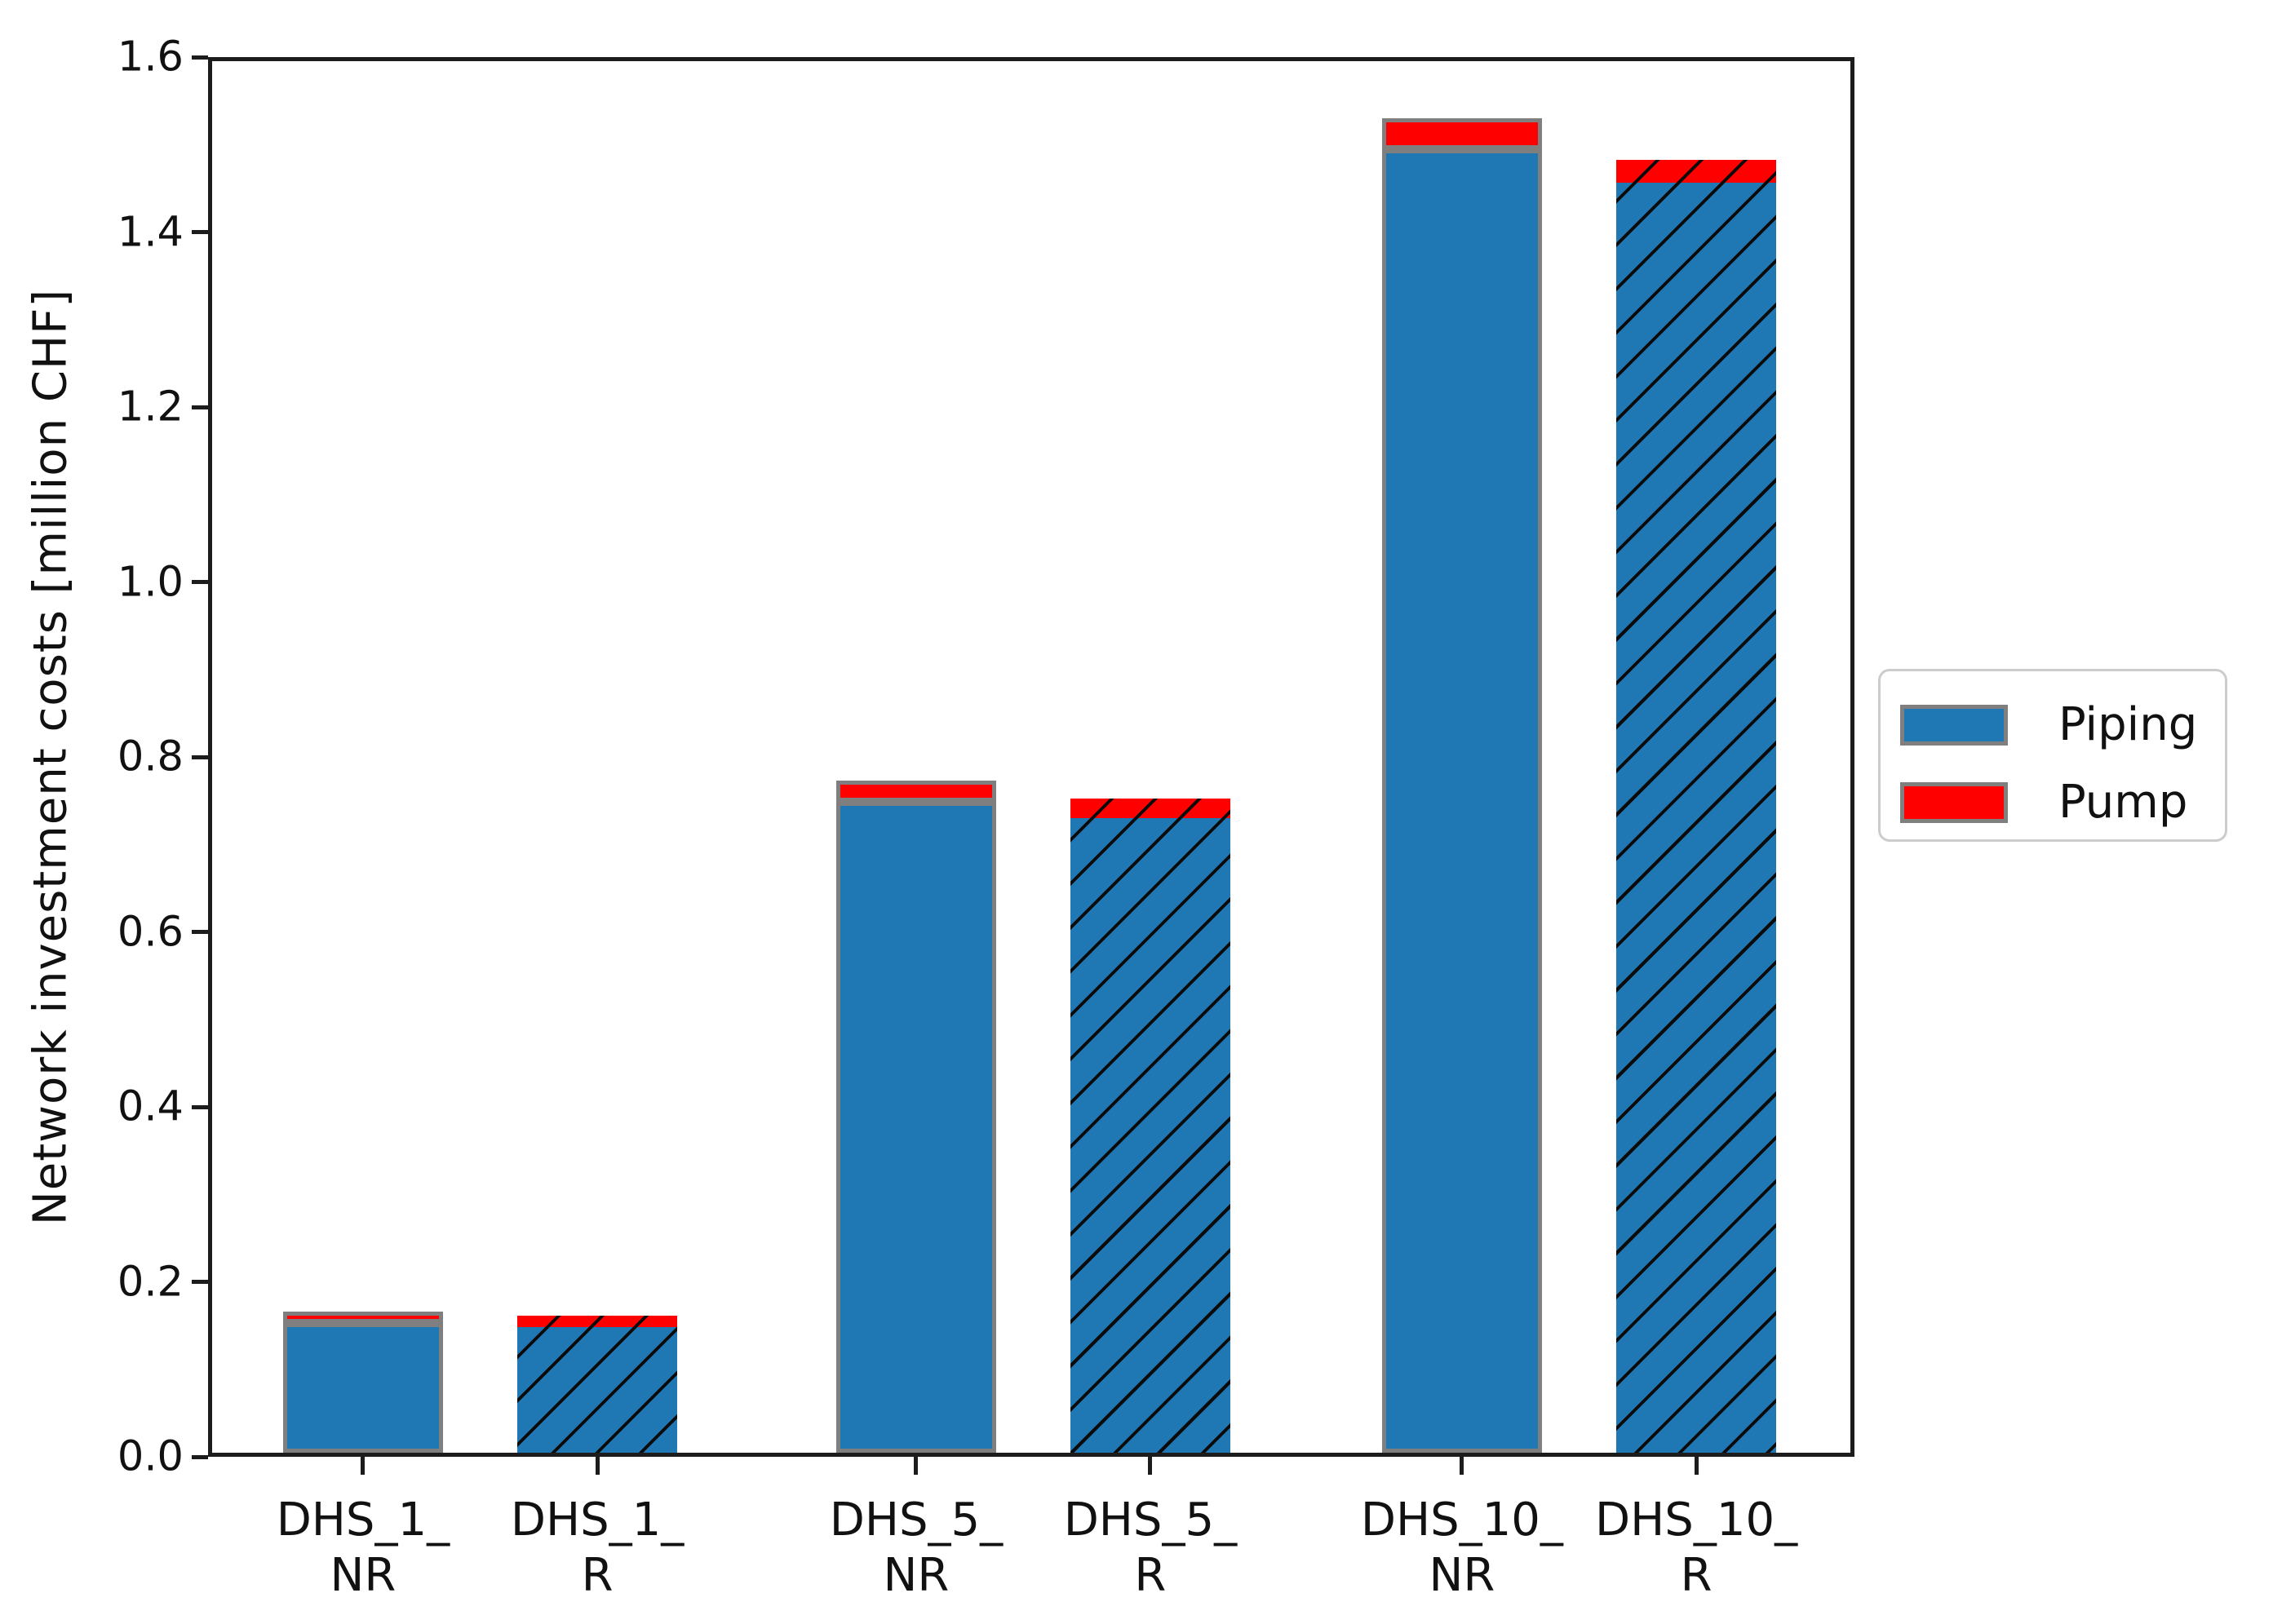  Describe the element at coordinates (150, 57) in the screenshot. I see `y-tick-label: 1.6` at that location.